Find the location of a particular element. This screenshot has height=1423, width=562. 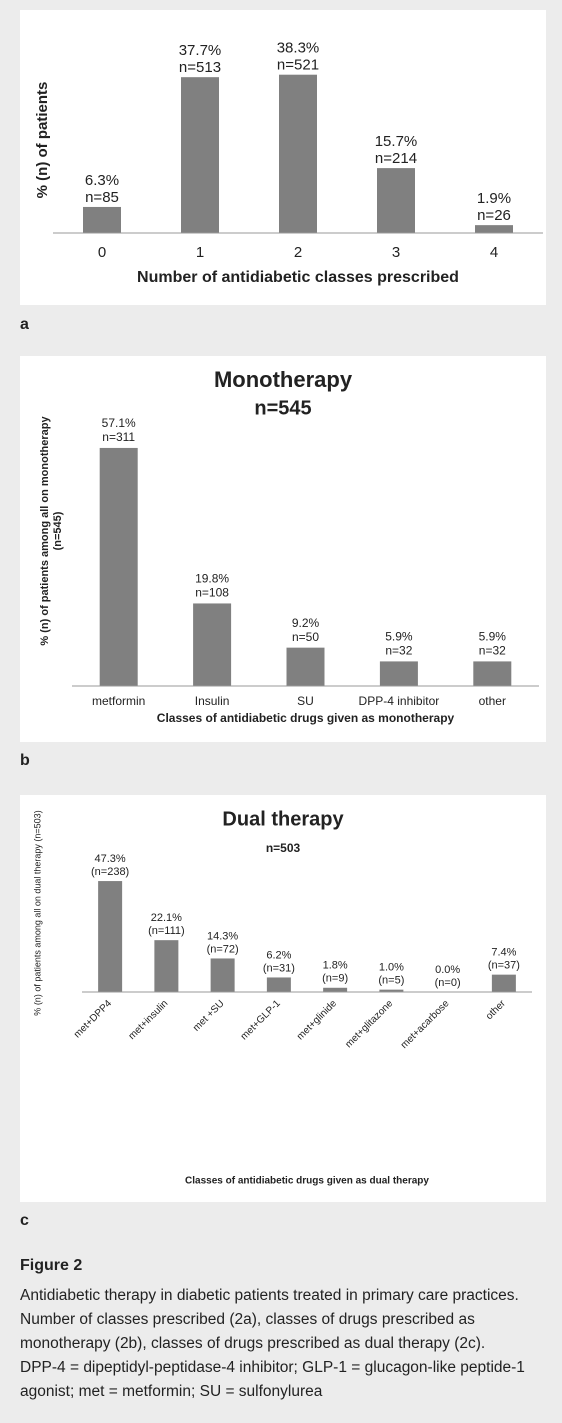

count-label: (n=9) is located at coordinates (335, 979).